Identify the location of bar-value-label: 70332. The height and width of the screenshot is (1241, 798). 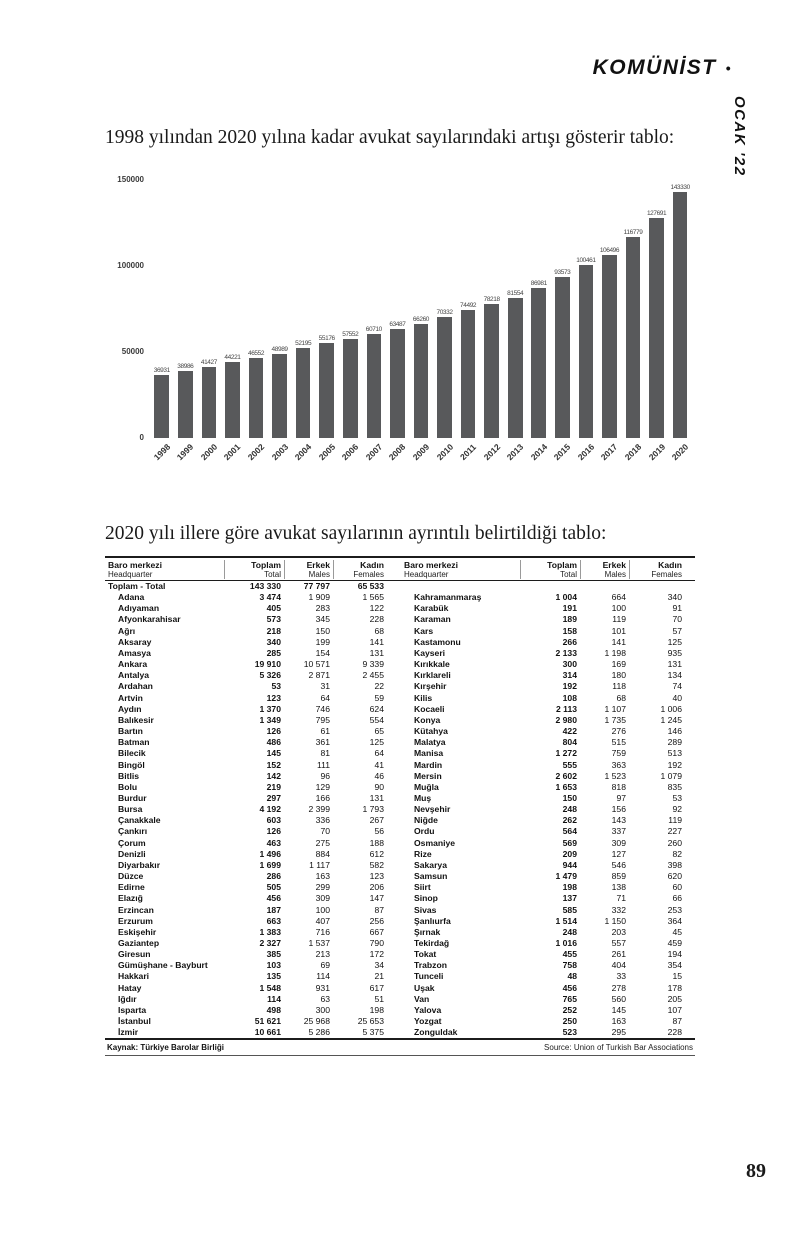
(444, 312).